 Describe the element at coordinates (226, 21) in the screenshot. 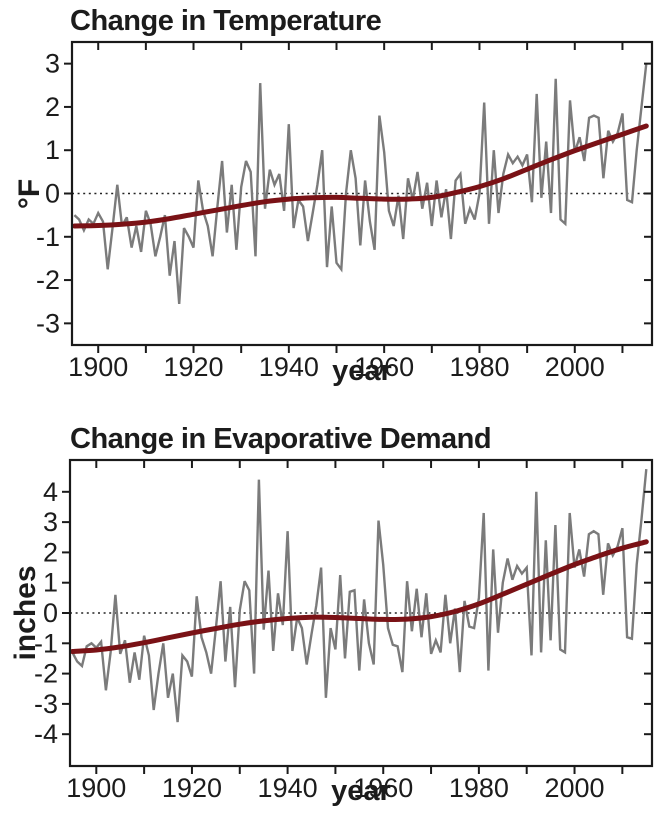

I see `temperature-chart-title: Change in Temperature` at that location.